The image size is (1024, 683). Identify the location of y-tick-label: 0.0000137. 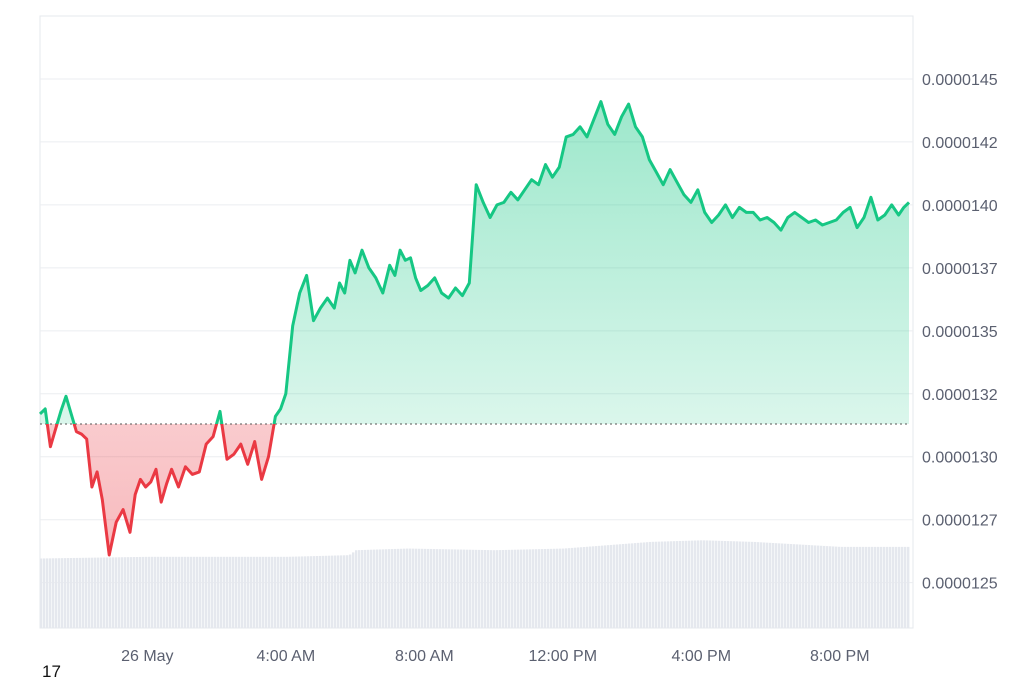
(960, 269).